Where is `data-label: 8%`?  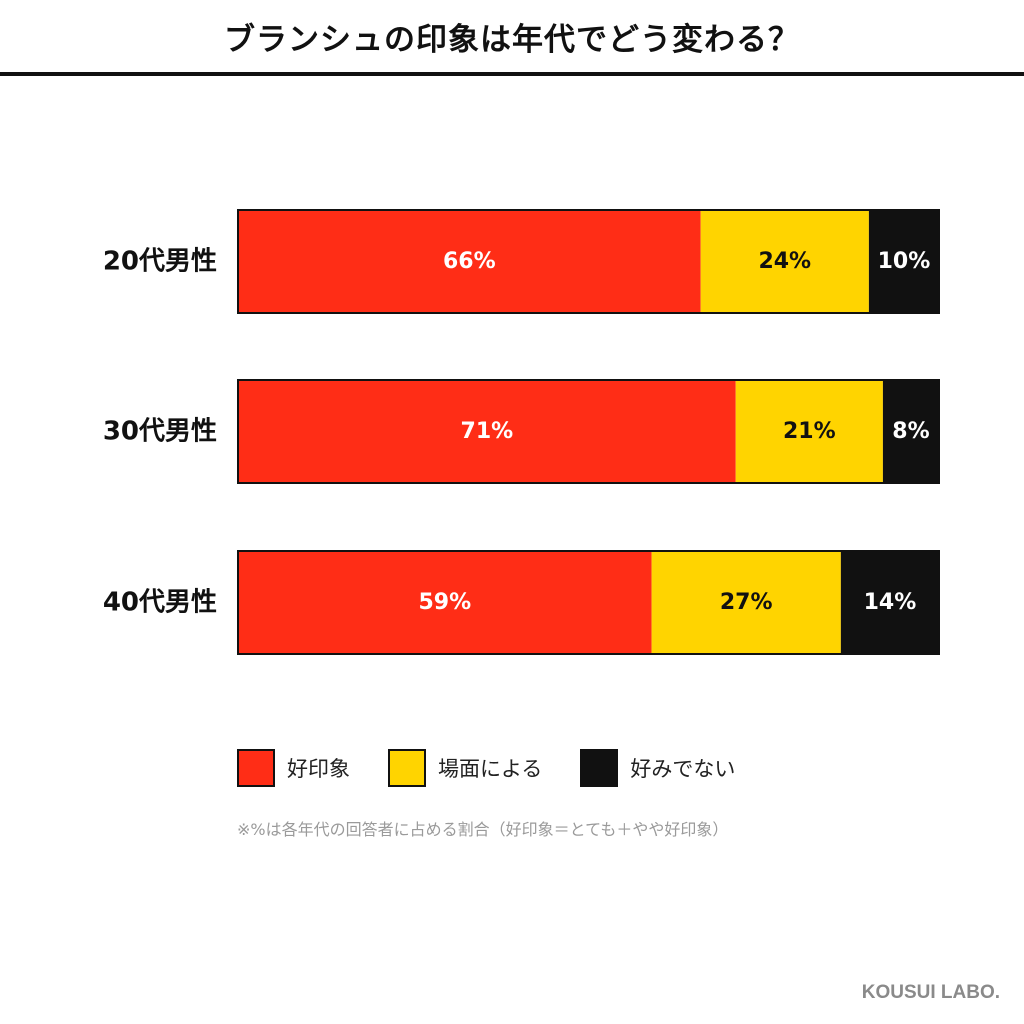 data-label: 8% is located at coordinates (910, 431).